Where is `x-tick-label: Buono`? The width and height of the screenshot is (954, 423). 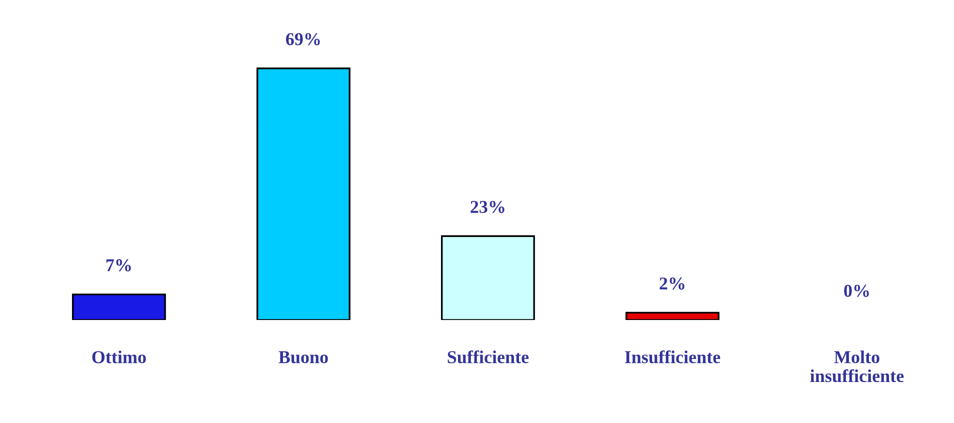 x-tick-label: Buono is located at coordinates (303, 357).